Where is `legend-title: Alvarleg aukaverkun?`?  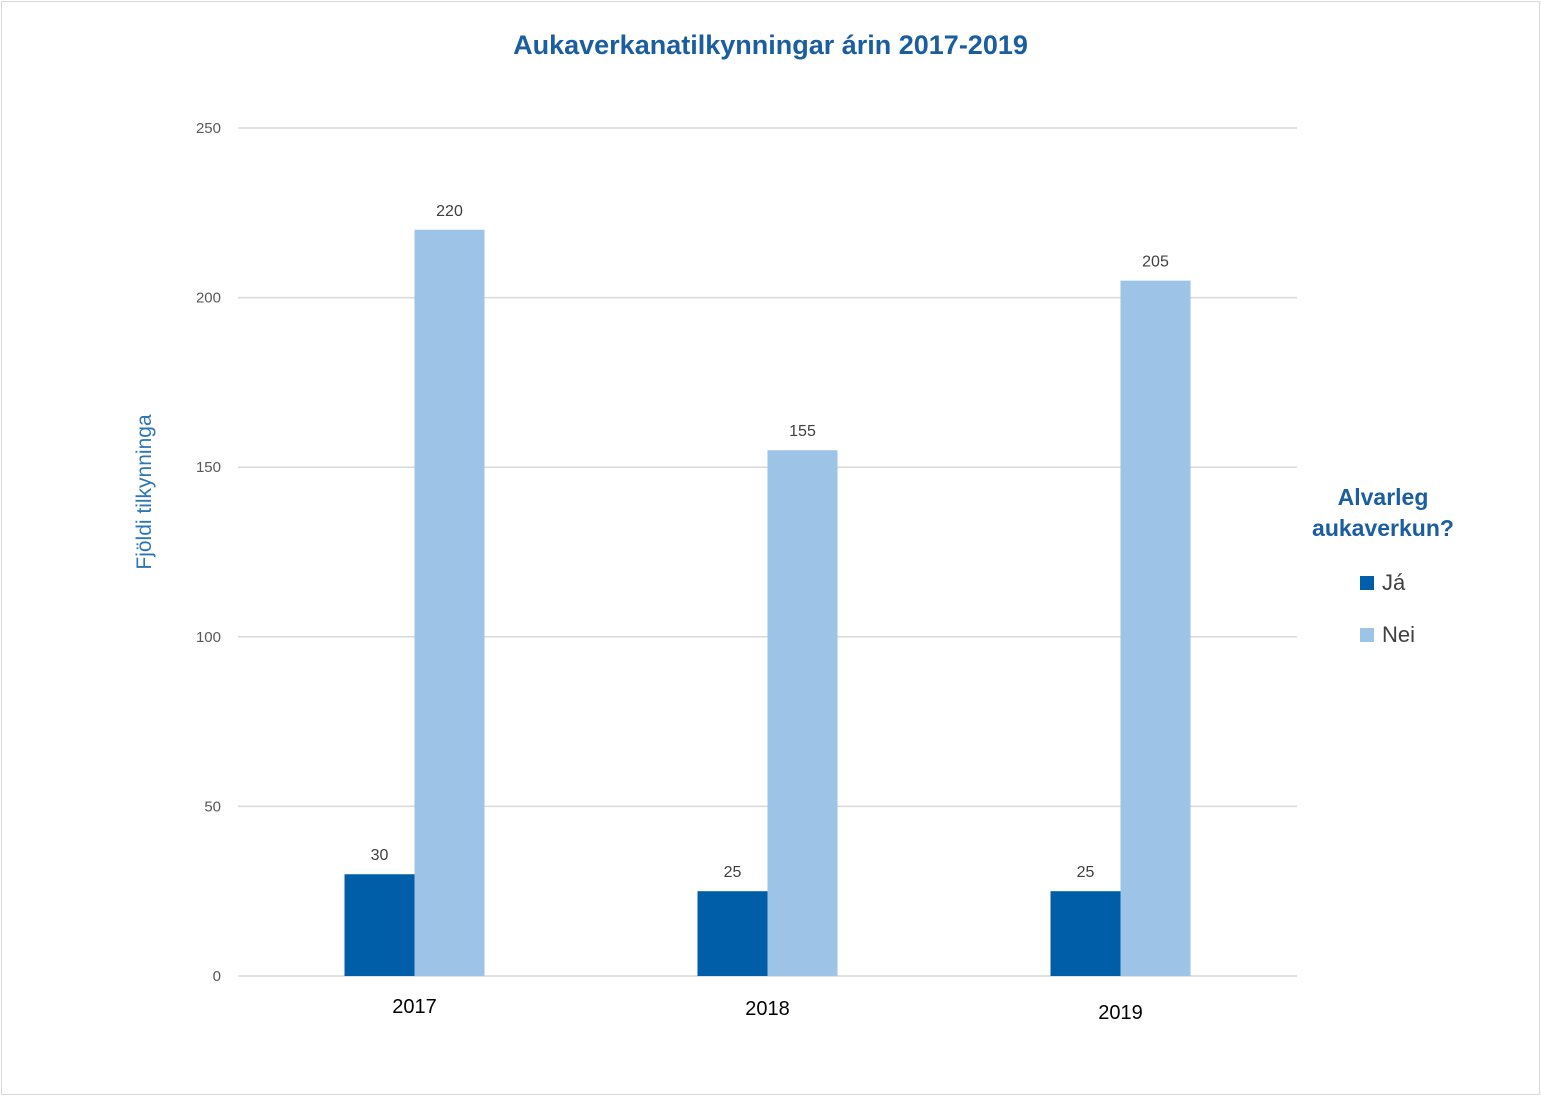 legend-title: Alvarleg aukaverkun? is located at coordinates (1383, 512).